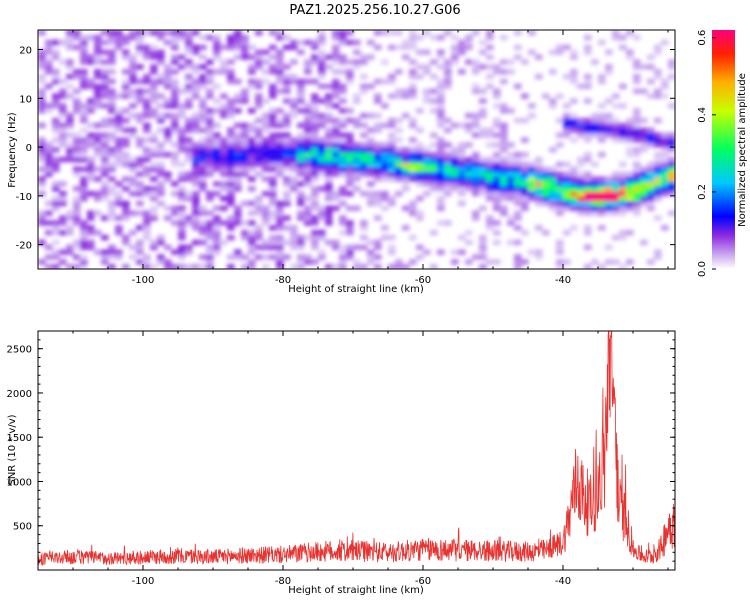  I want to click on y-tick-label: 2000, so click(19, 394).